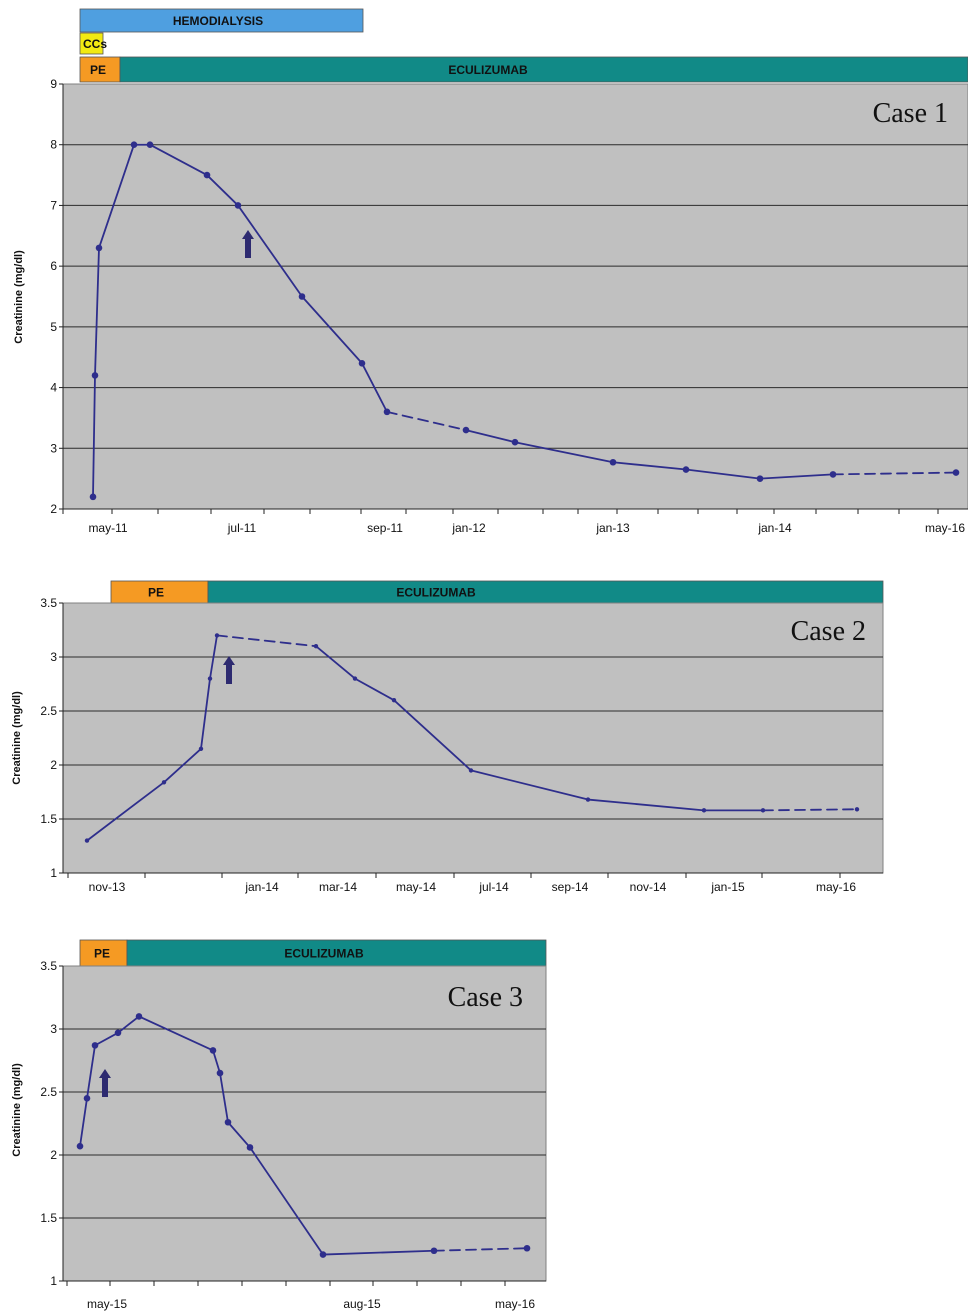 The width and height of the screenshot is (968, 1313). What do you see at coordinates (385, 528) in the screenshot?
I see `x-tick-label: sep-11` at bounding box center [385, 528].